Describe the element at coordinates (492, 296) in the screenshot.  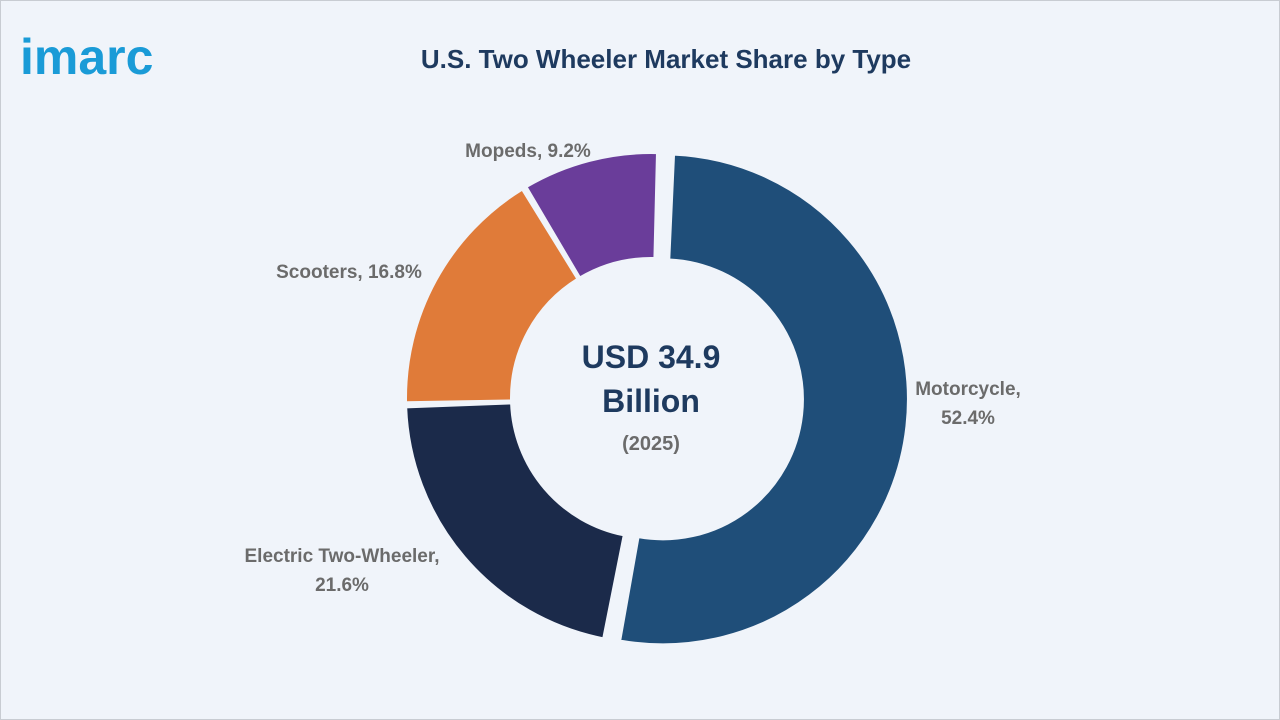
I see `slice-scooters` at that location.